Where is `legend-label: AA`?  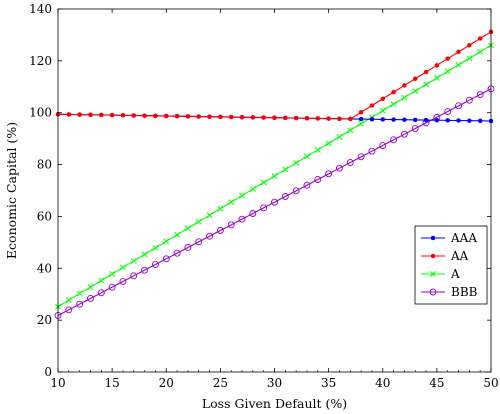 legend-label: AA is located at coordinates (459, 256).